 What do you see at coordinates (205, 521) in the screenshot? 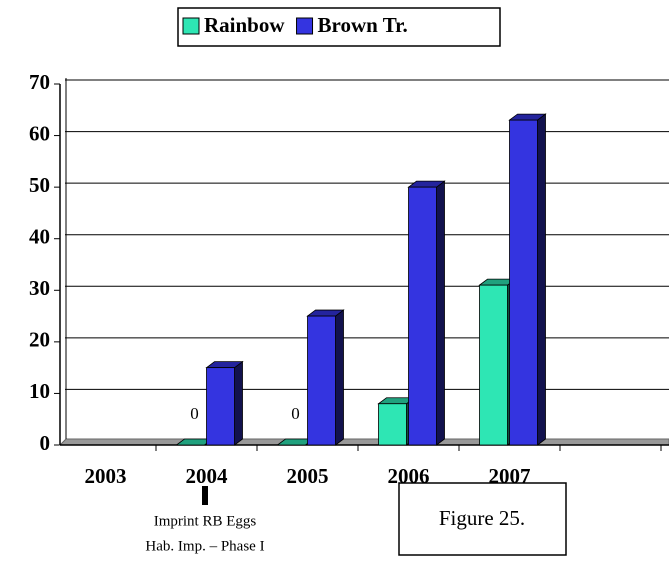
I see `annotation: Imprint RB Eggs` at bounding box center [205, 521].